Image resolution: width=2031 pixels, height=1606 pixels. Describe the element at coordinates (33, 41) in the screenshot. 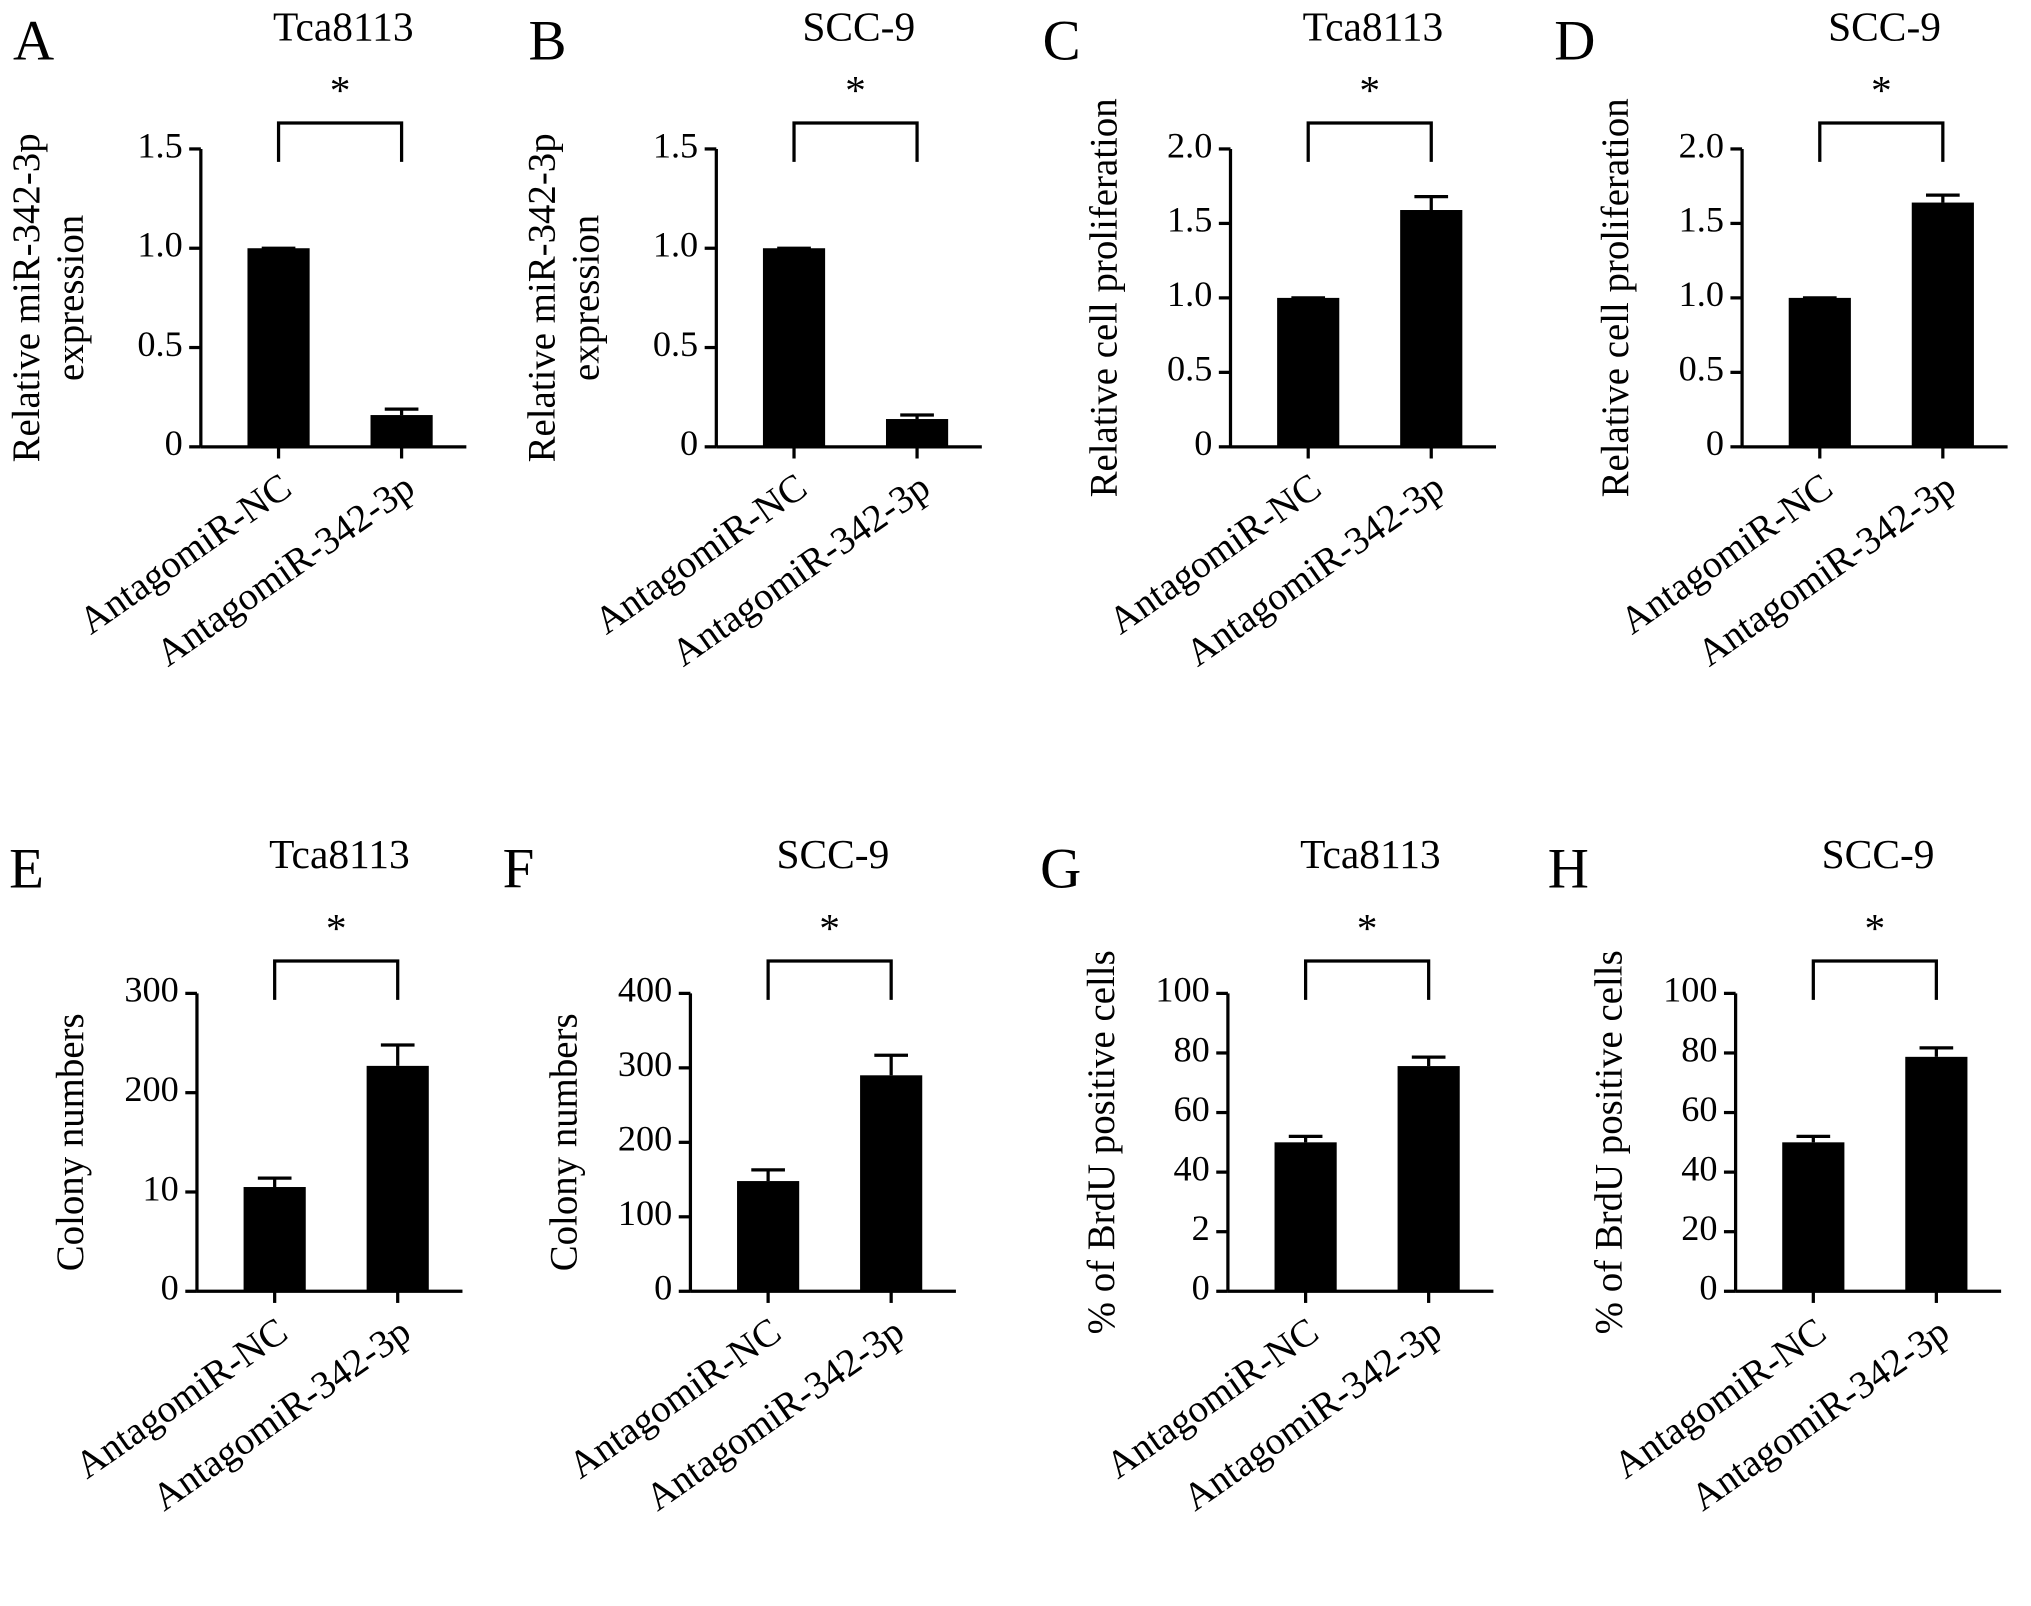

I see `panel-letter: A` at that location.